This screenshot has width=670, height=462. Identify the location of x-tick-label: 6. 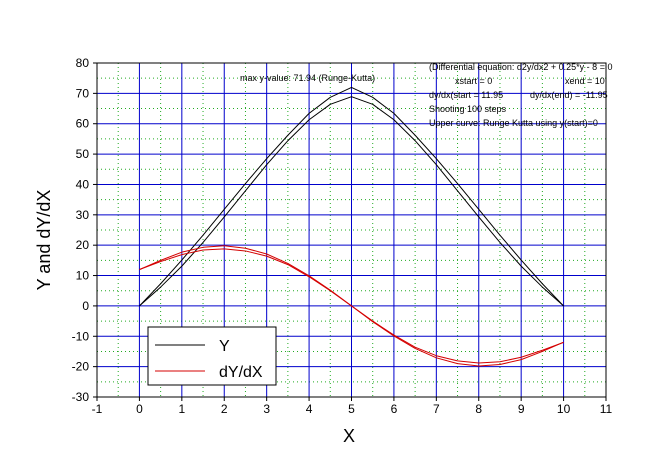
(394, 409).